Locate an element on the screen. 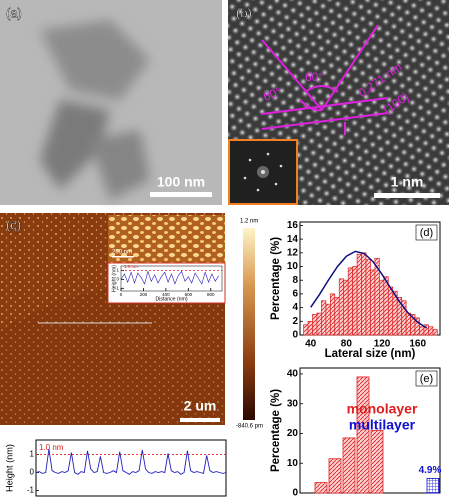 This screenshot has height=503, width=449. panel-label: (e) is located at coordinates (426, 379).